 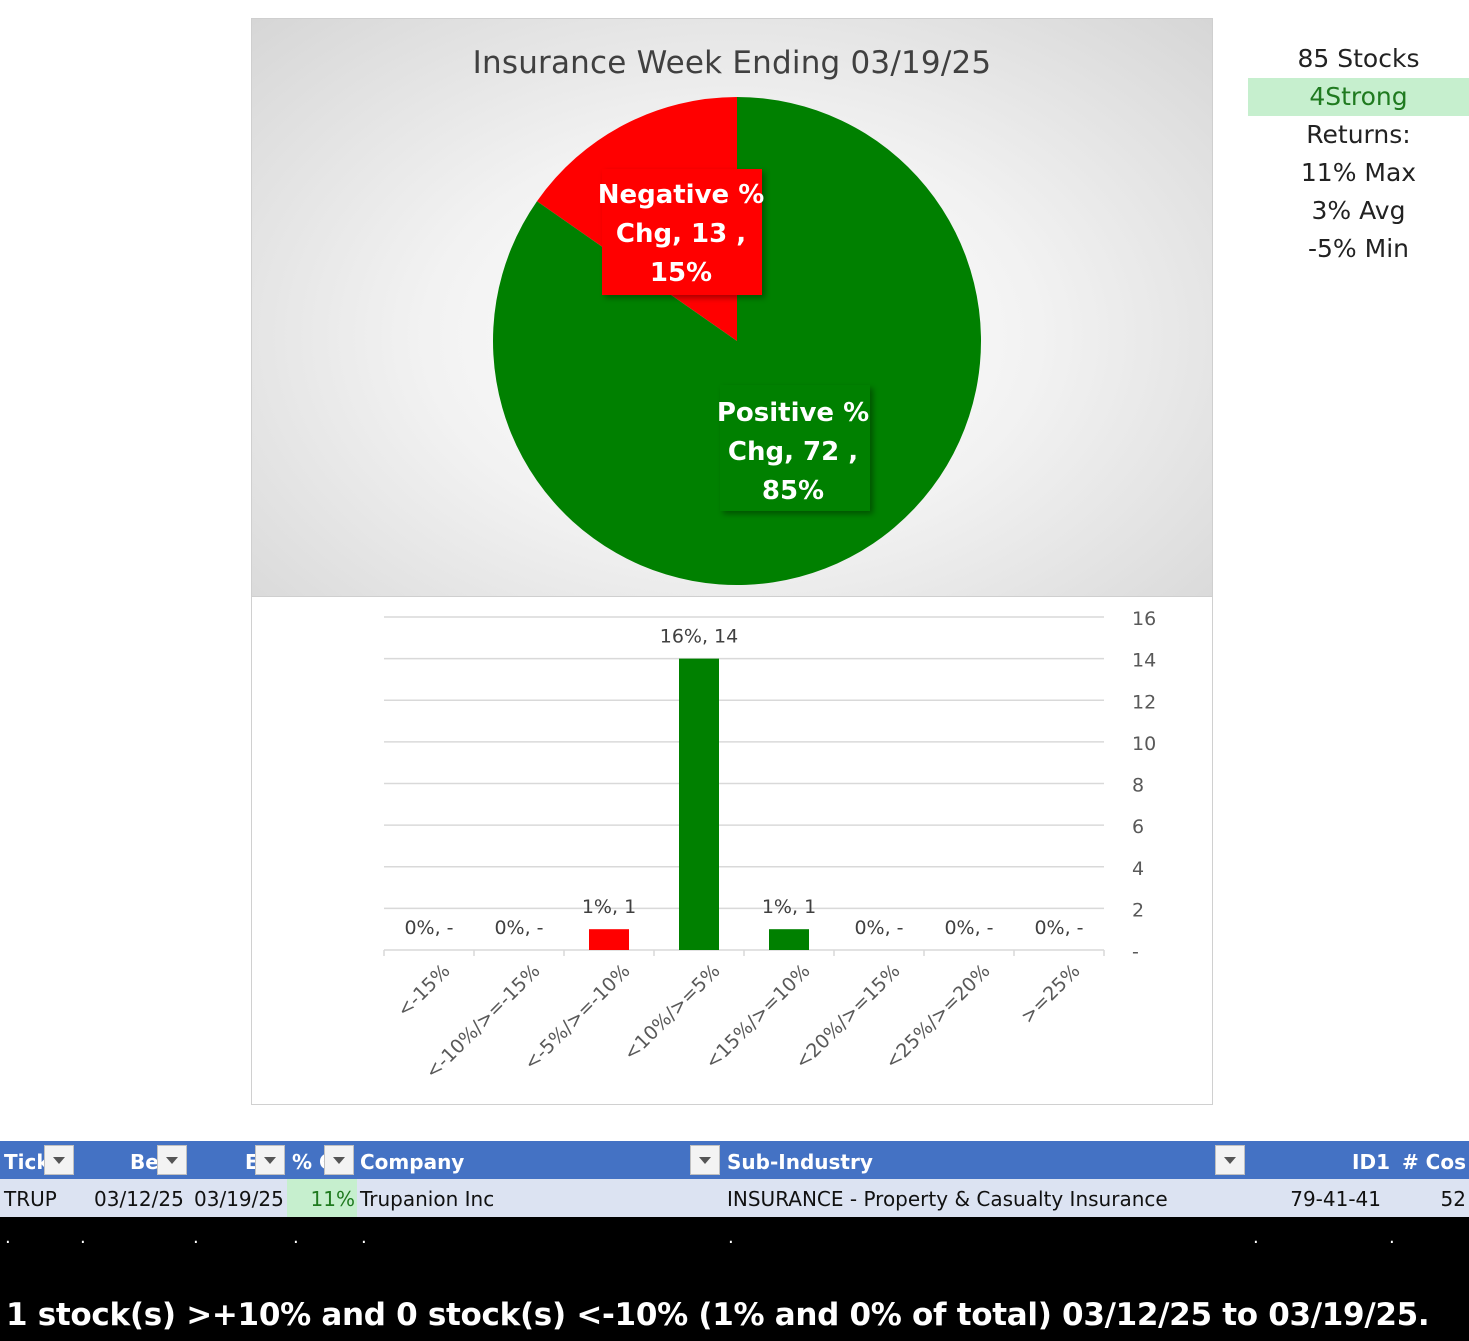 I want to click on header-num-cos: # Cos, so click(x=1433, y=1162).